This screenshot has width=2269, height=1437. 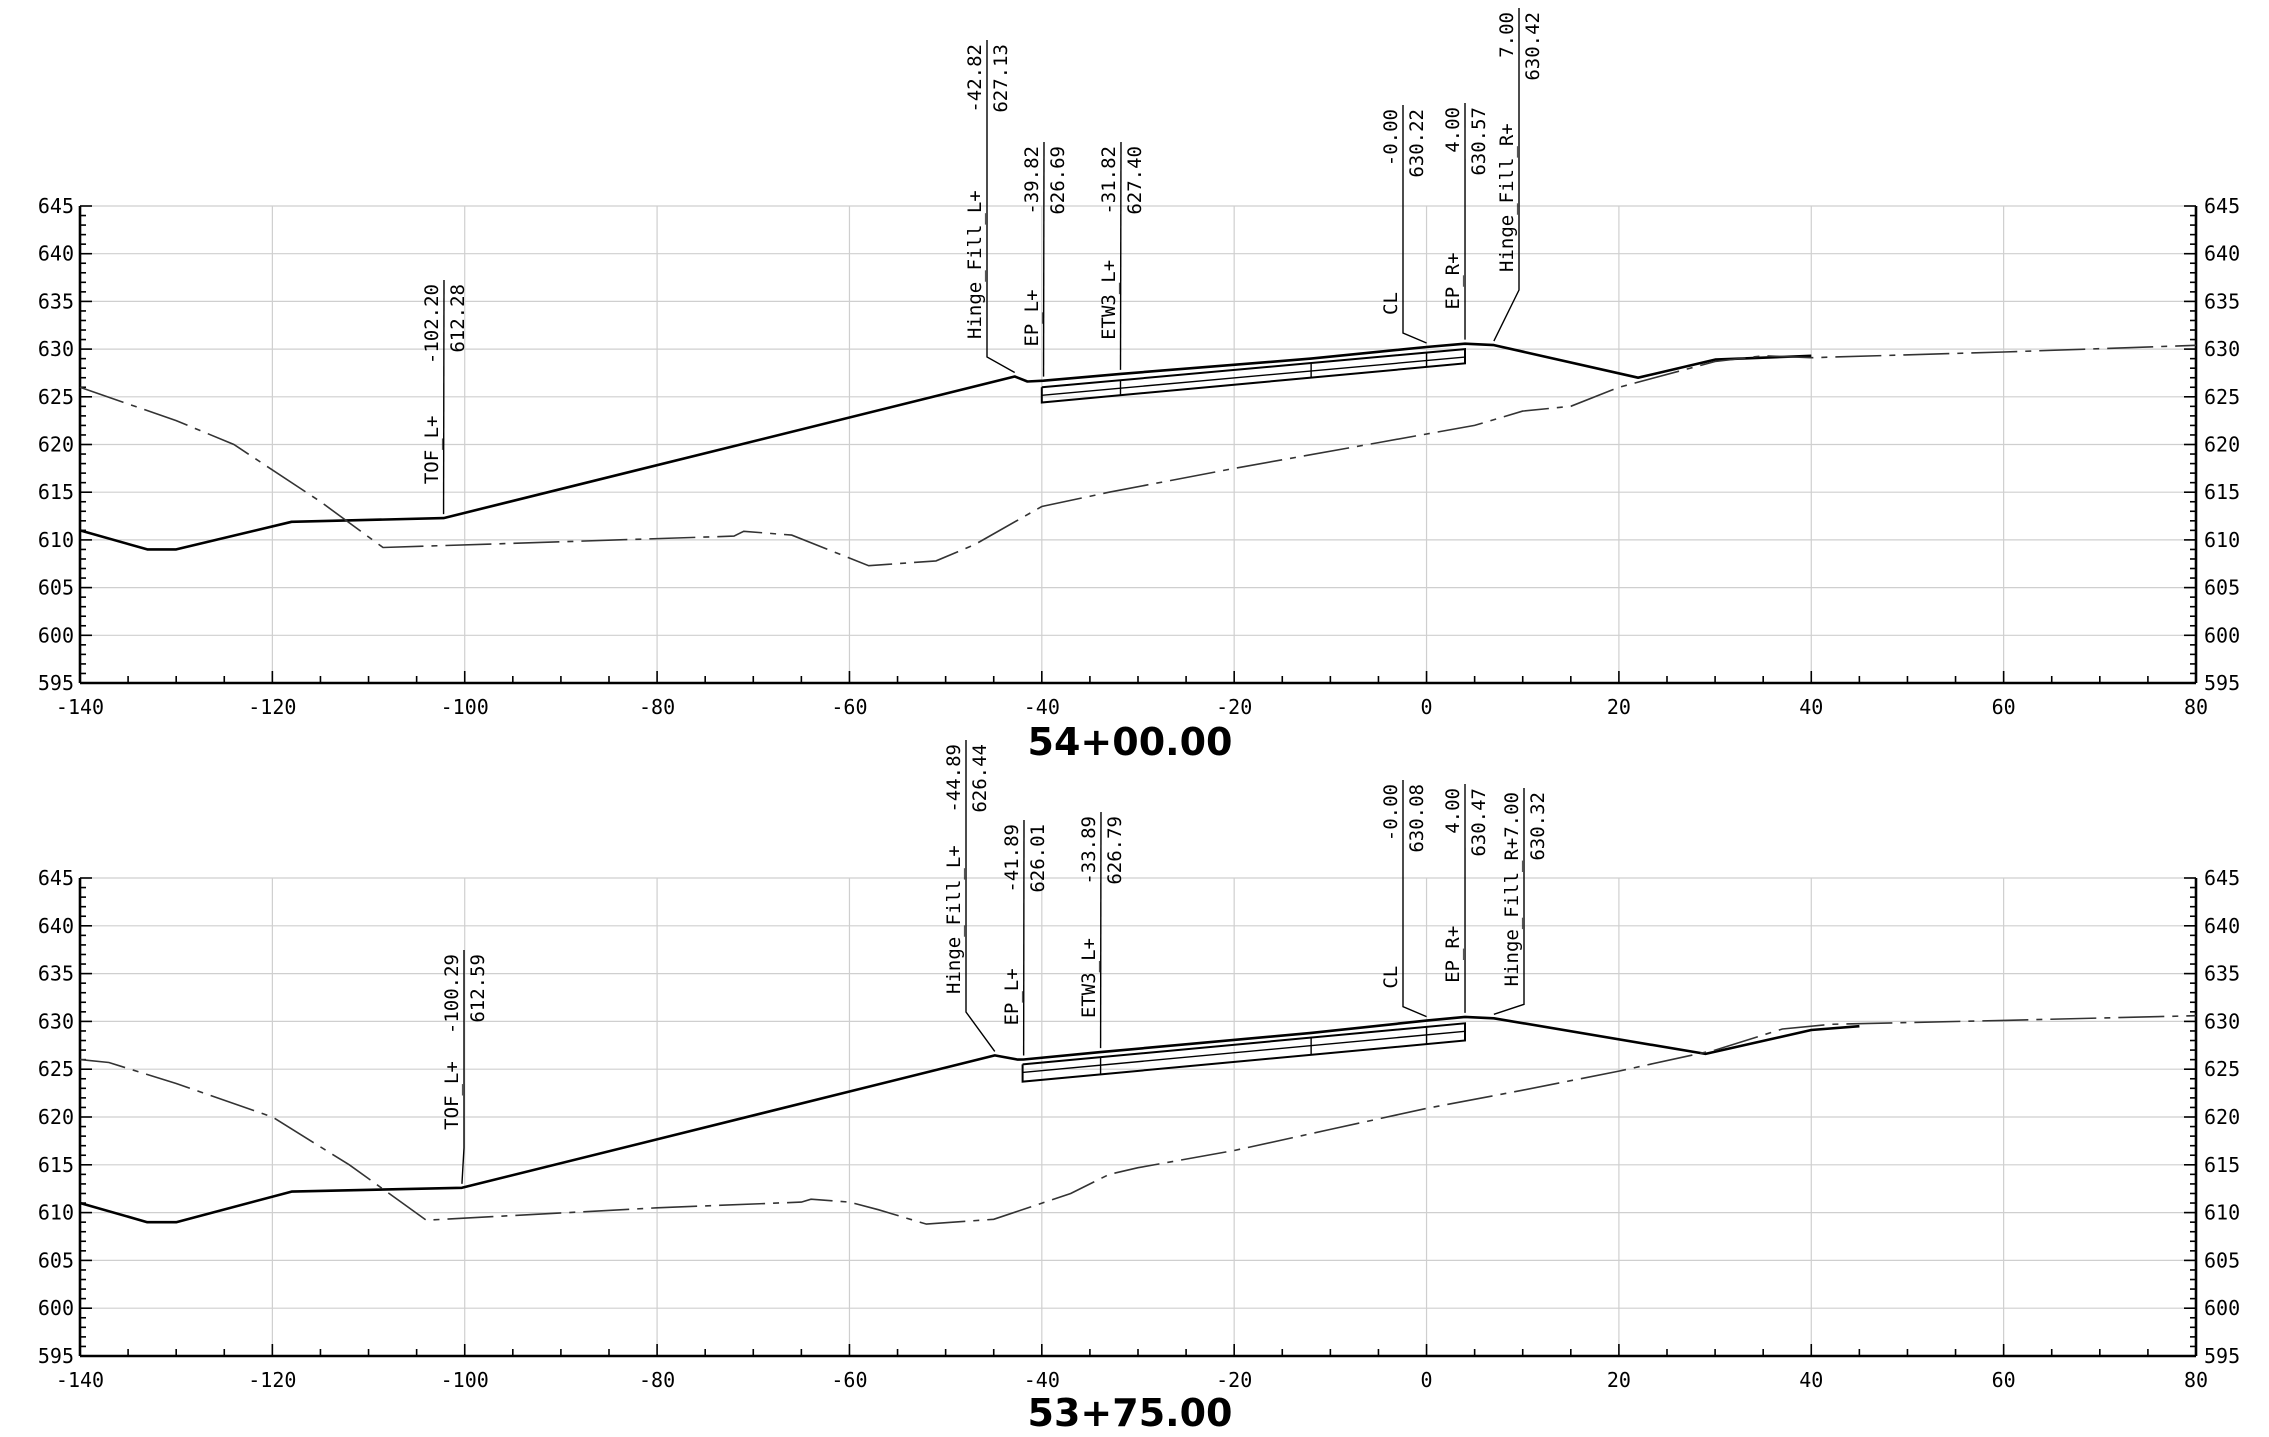 I want to click on callout-elevation: 630.47, so click(x=1479, y=822).